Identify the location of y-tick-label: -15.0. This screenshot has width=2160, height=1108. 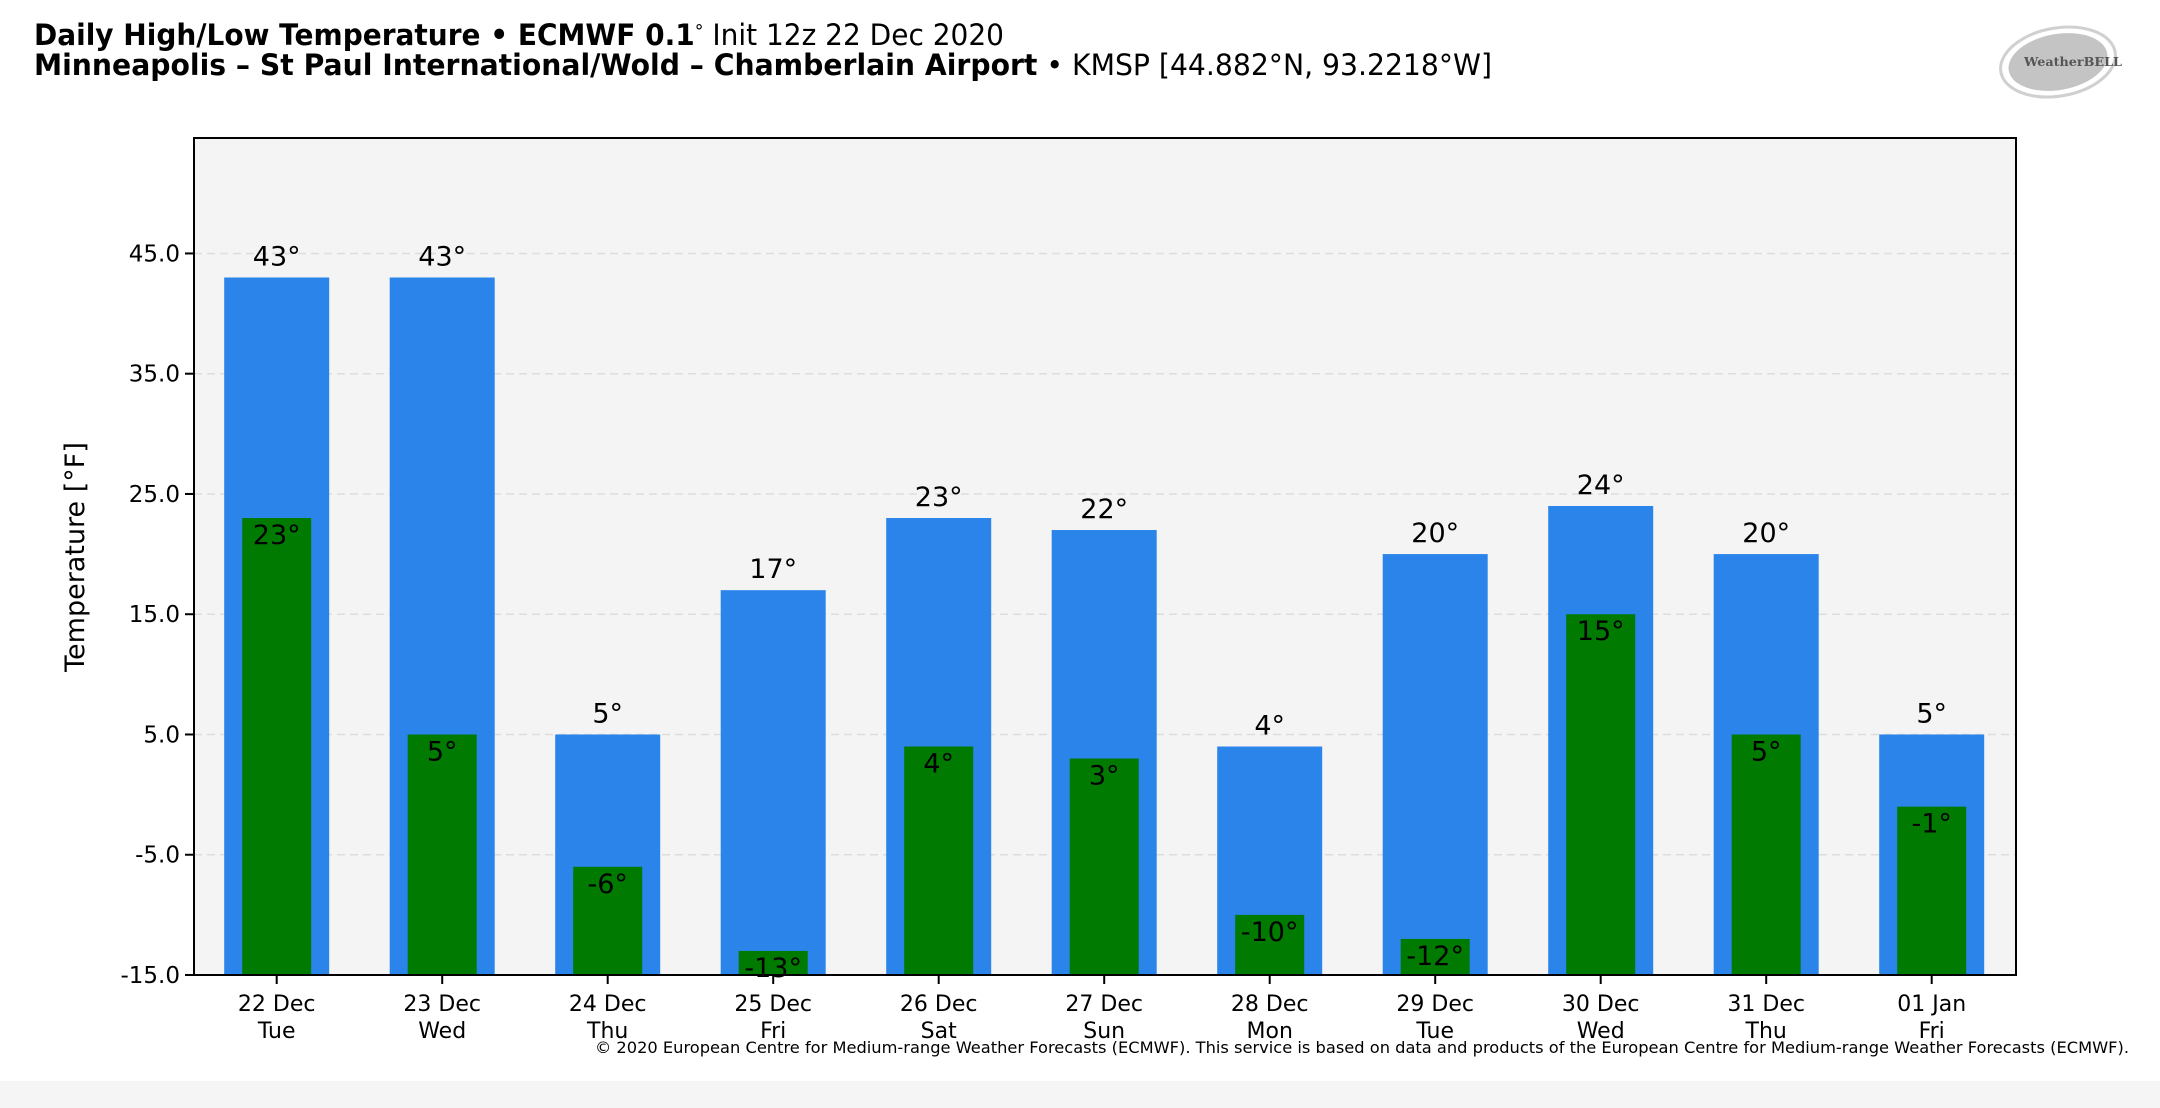
(150, 976).